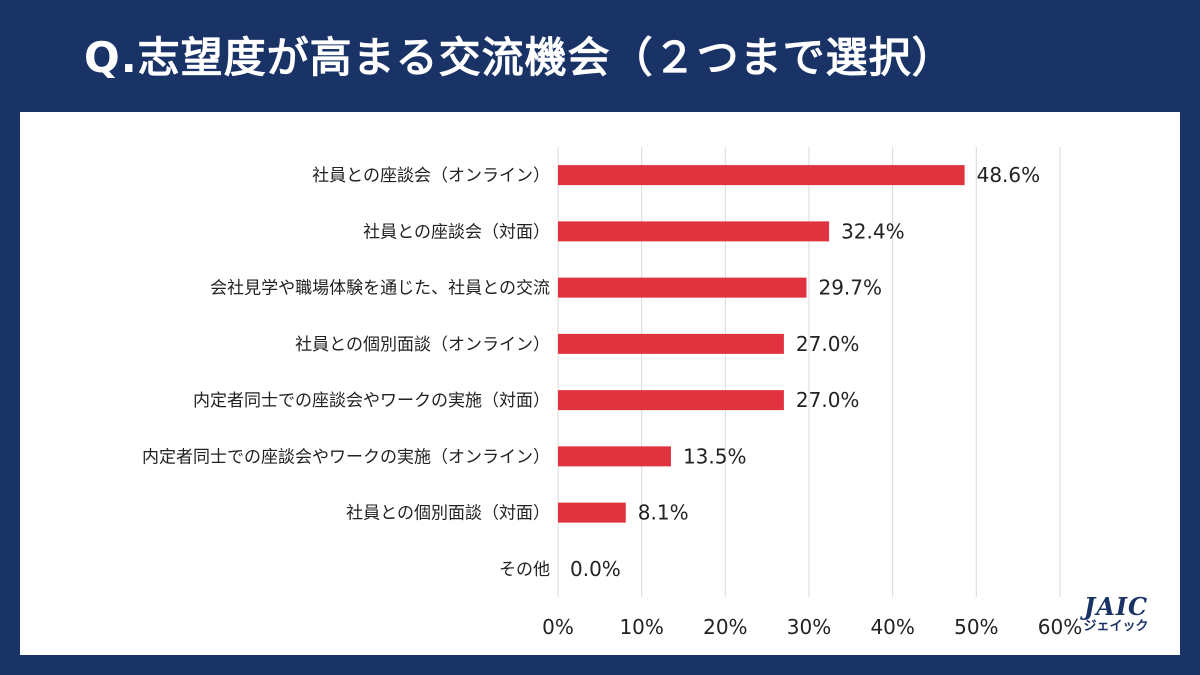 Image resolution: width=1200 pixels, height=675 pixels. Describe the element at coordinates (456, 232) in the screenshot. I see `category-label: 社員との座談会（対面）` at that location.